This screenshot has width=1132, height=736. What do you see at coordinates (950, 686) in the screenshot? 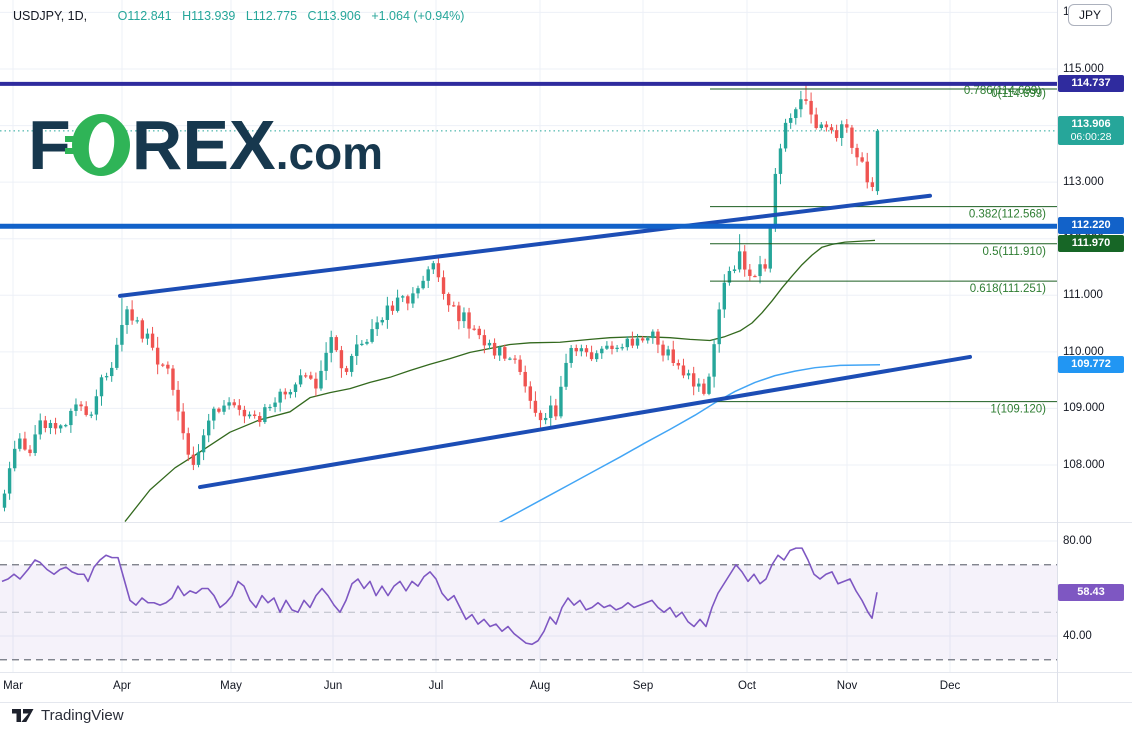
I see `time-axis-label: Dec` at bounding box center [950, 686].